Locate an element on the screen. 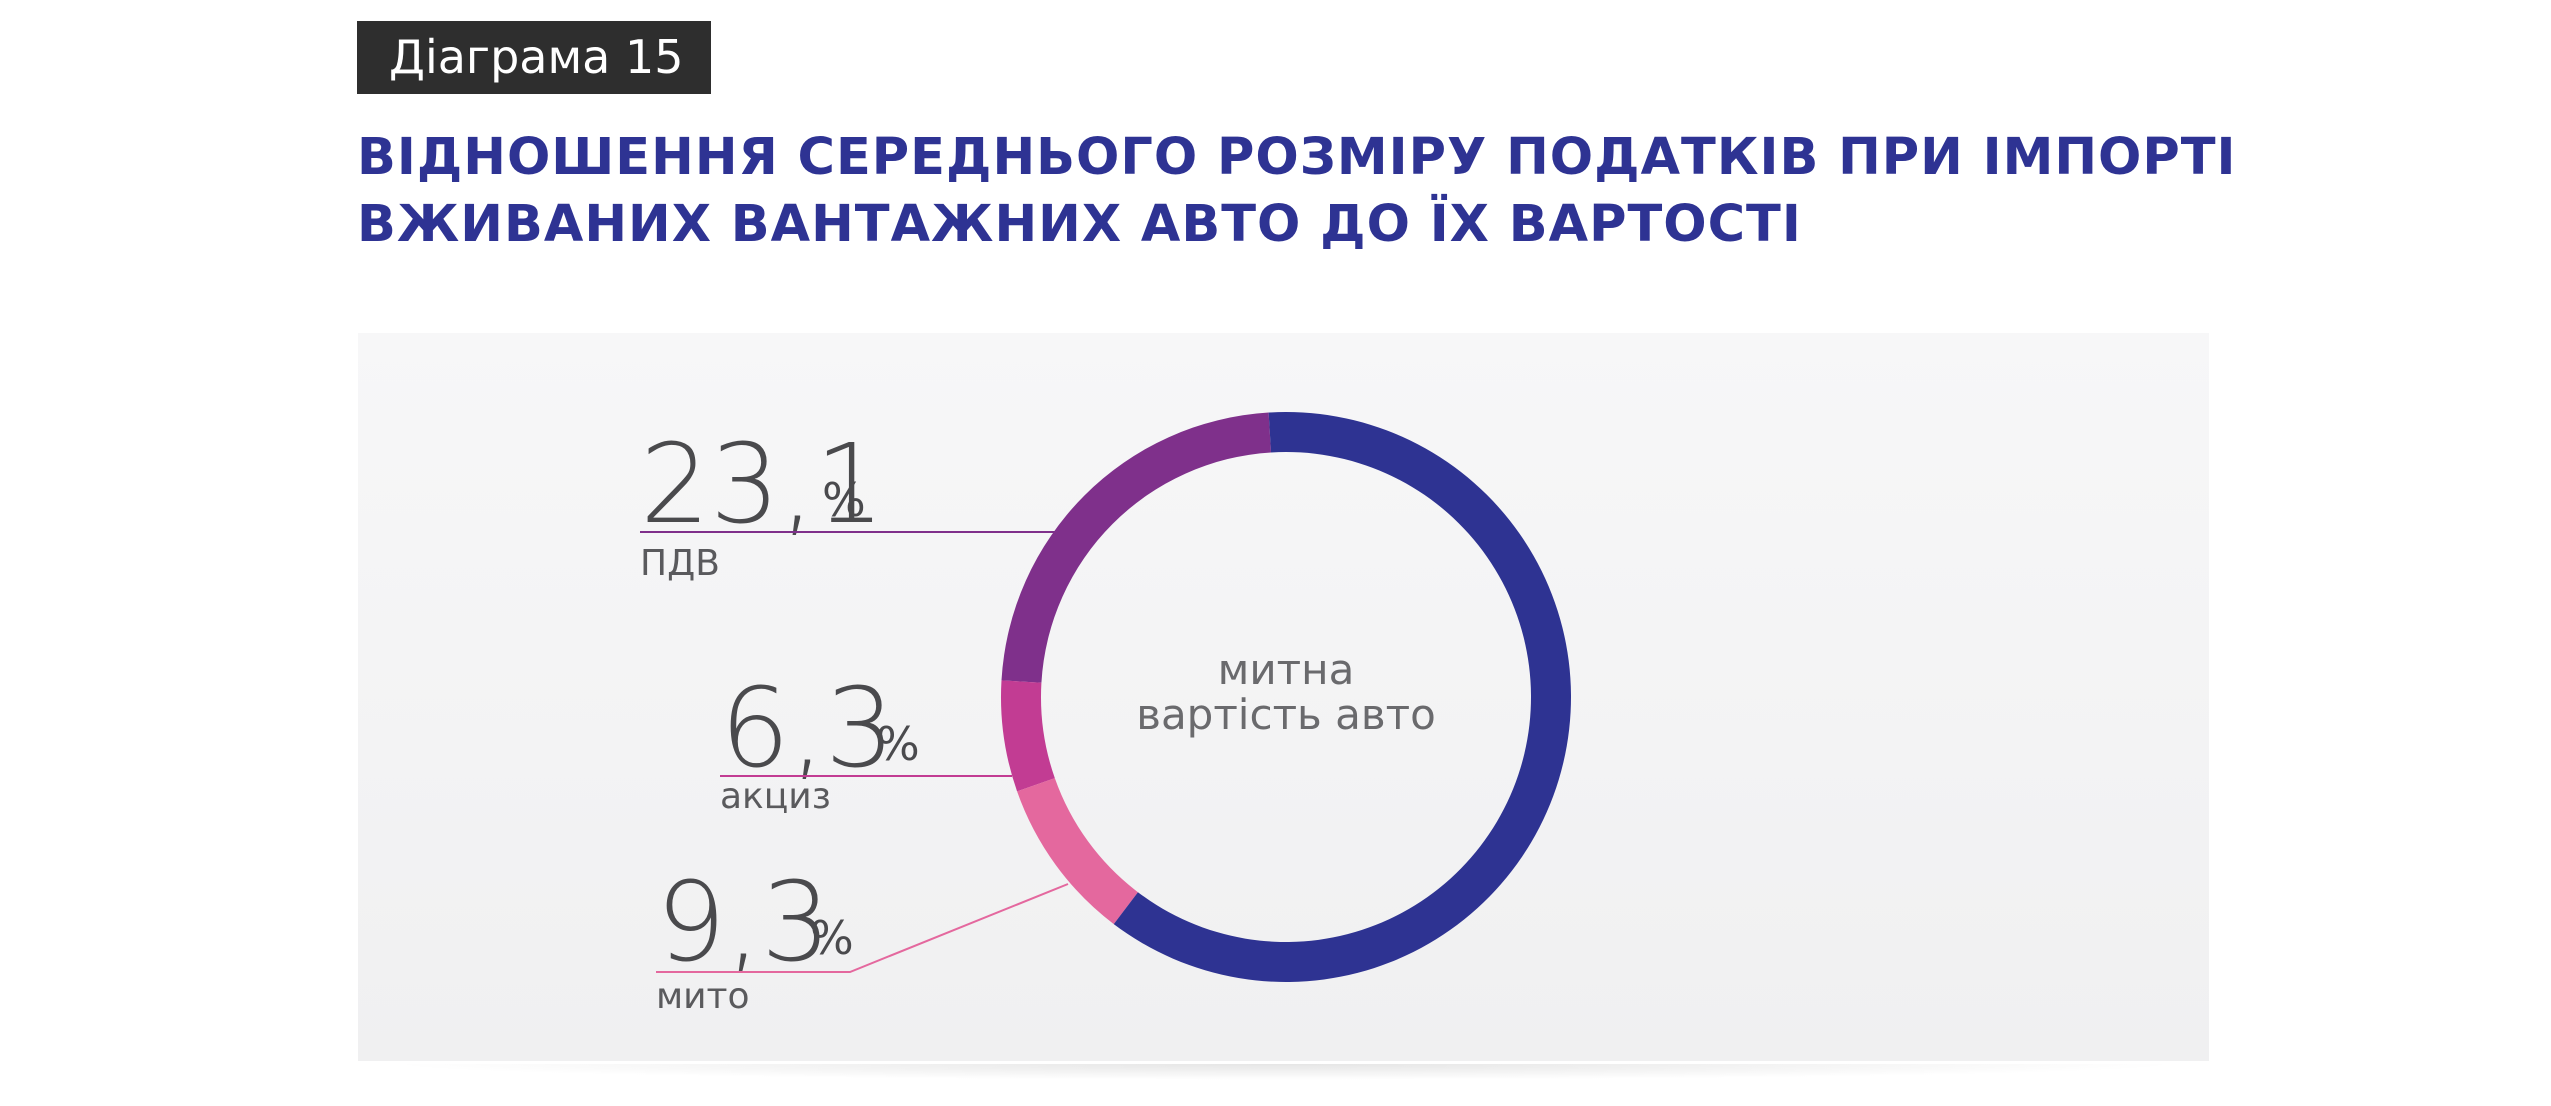 The width and height of the screenshot is (2551, 1106). slice-value-duty: 9,3 is located at coordinates (743, 922).